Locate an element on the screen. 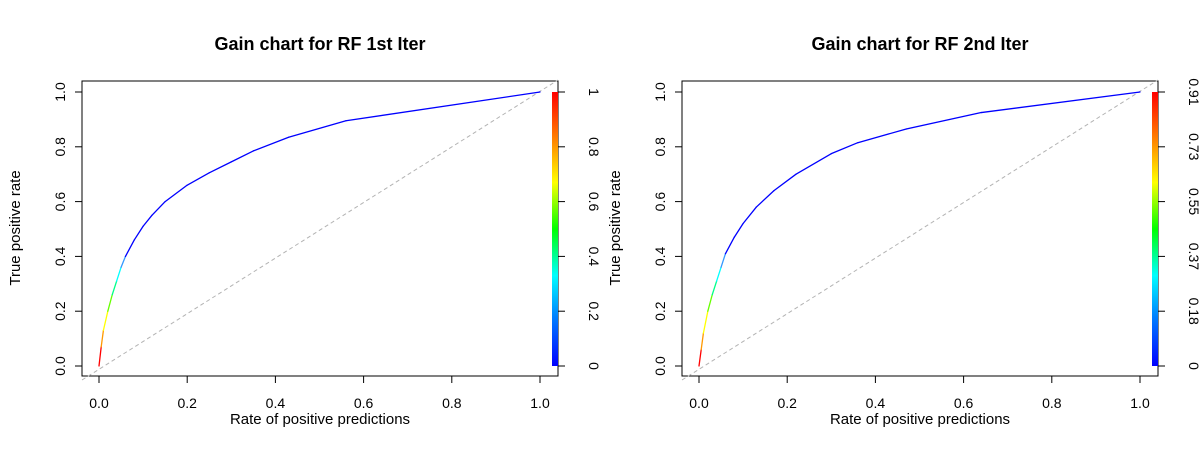 This screenshot has height=450, width=1200. colorbar-tick-label: 0.73 is located at coordinates (1193, 146).